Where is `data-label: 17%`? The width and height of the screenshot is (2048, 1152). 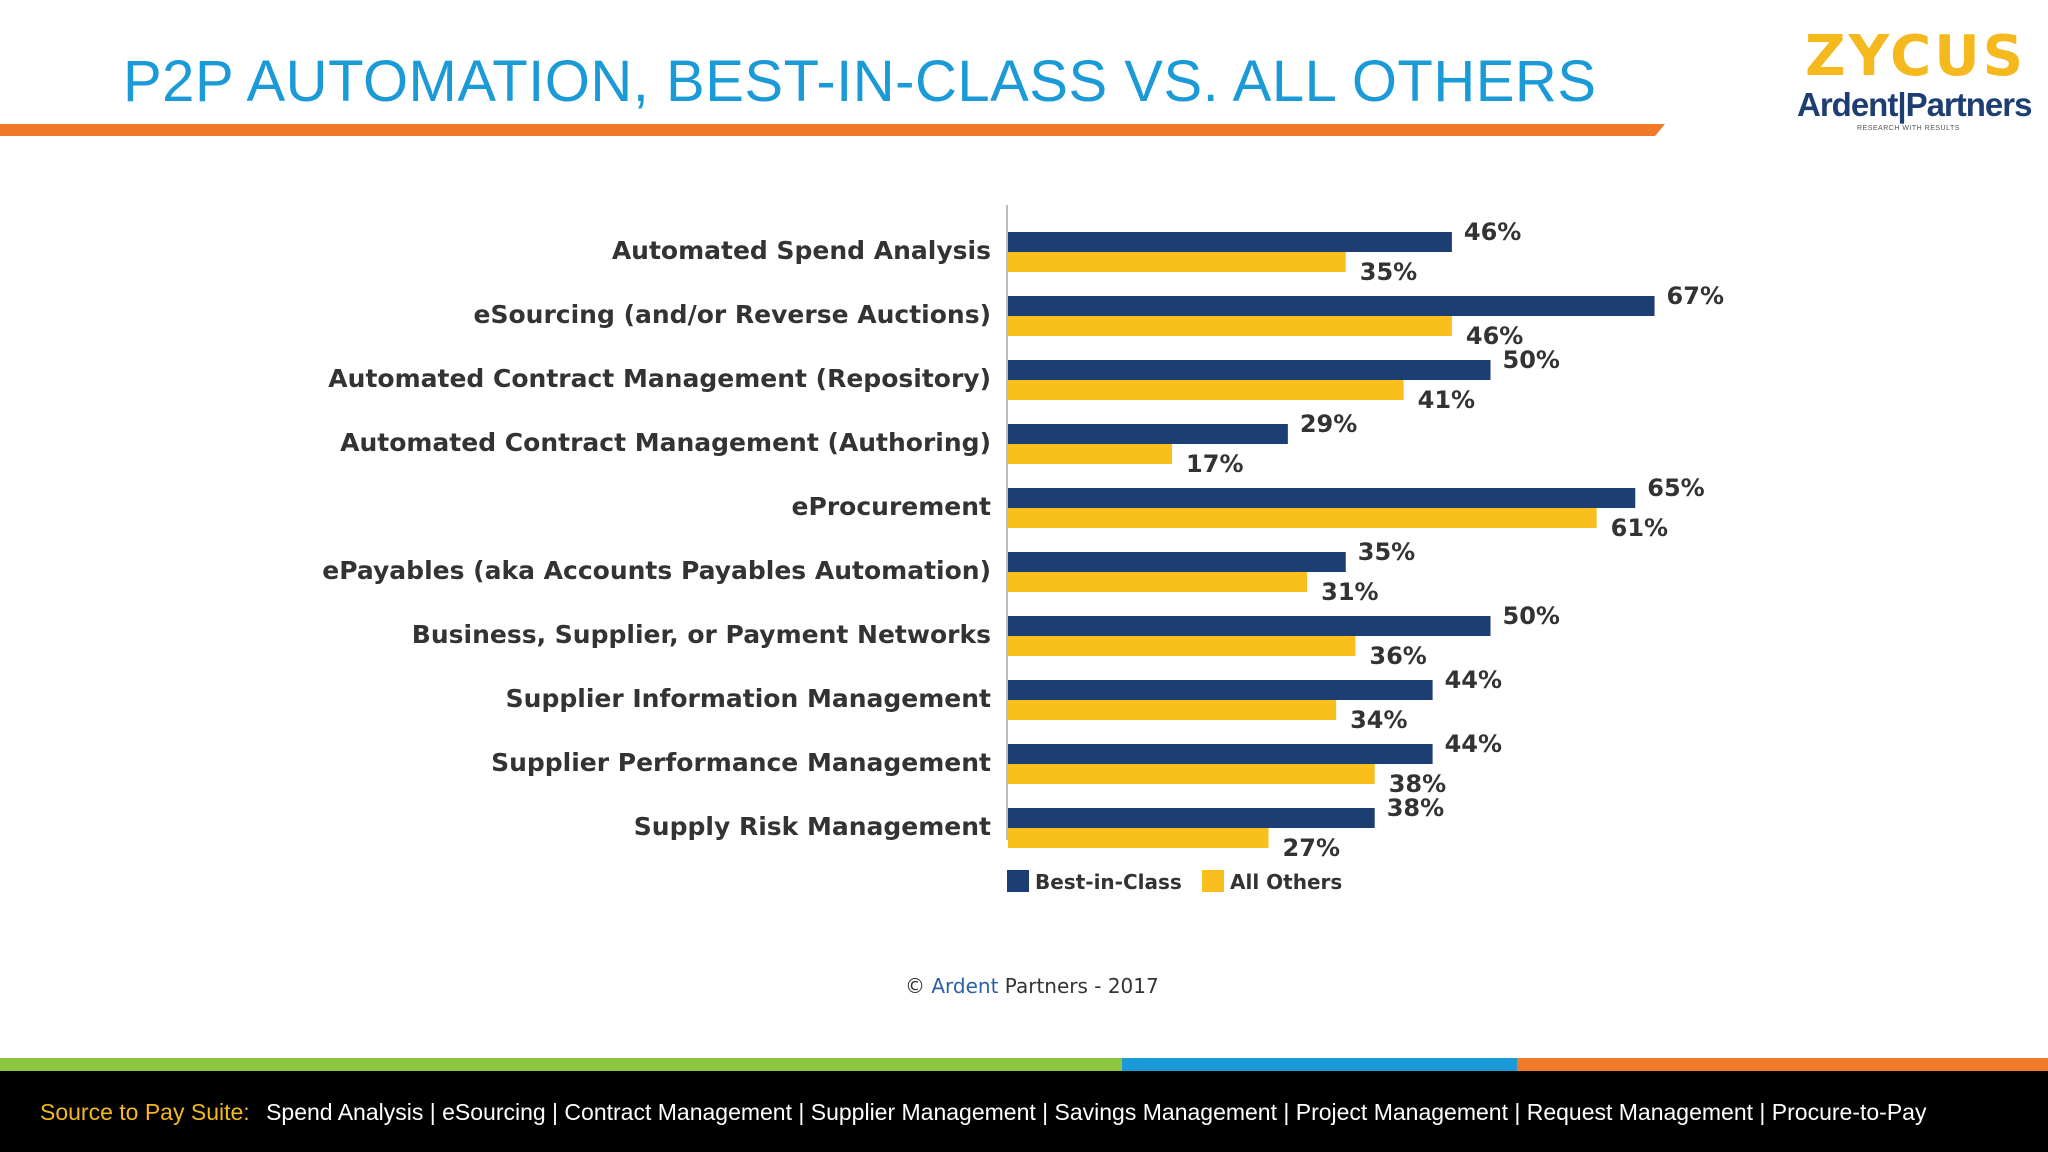 data-label: 17% is located at coordinates (1214, 464).